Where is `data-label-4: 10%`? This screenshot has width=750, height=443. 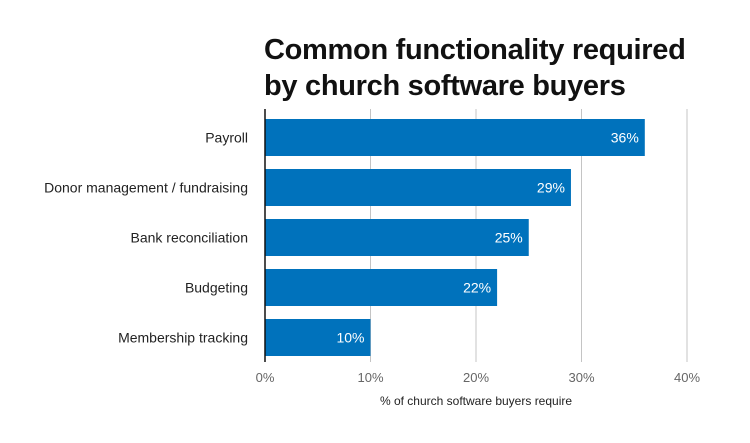 data-label-4: 10% is located at coordinates (350, 338).